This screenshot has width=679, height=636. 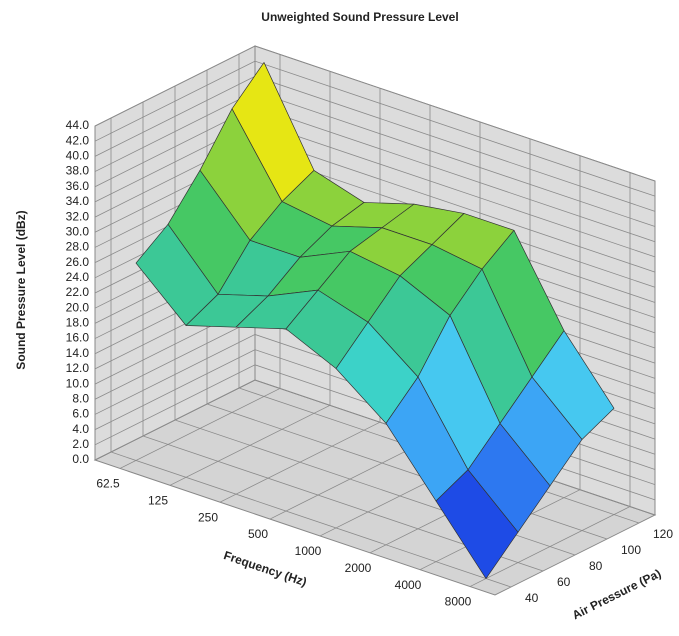 What do you see at coordinates (21, 289) in the screenshot?
I see `z-axis-title: Sound Pressure Level (dBz)` at bounding box center [21, 289].